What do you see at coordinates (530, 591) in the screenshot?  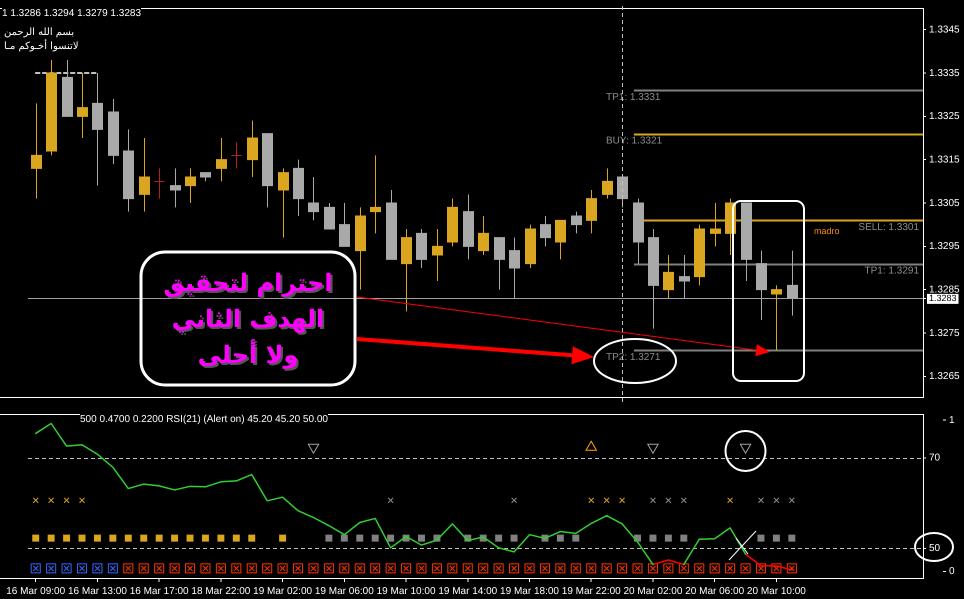 I see `x-tick-label: 19 Mar 18:00` at bounding box center [530, 591].